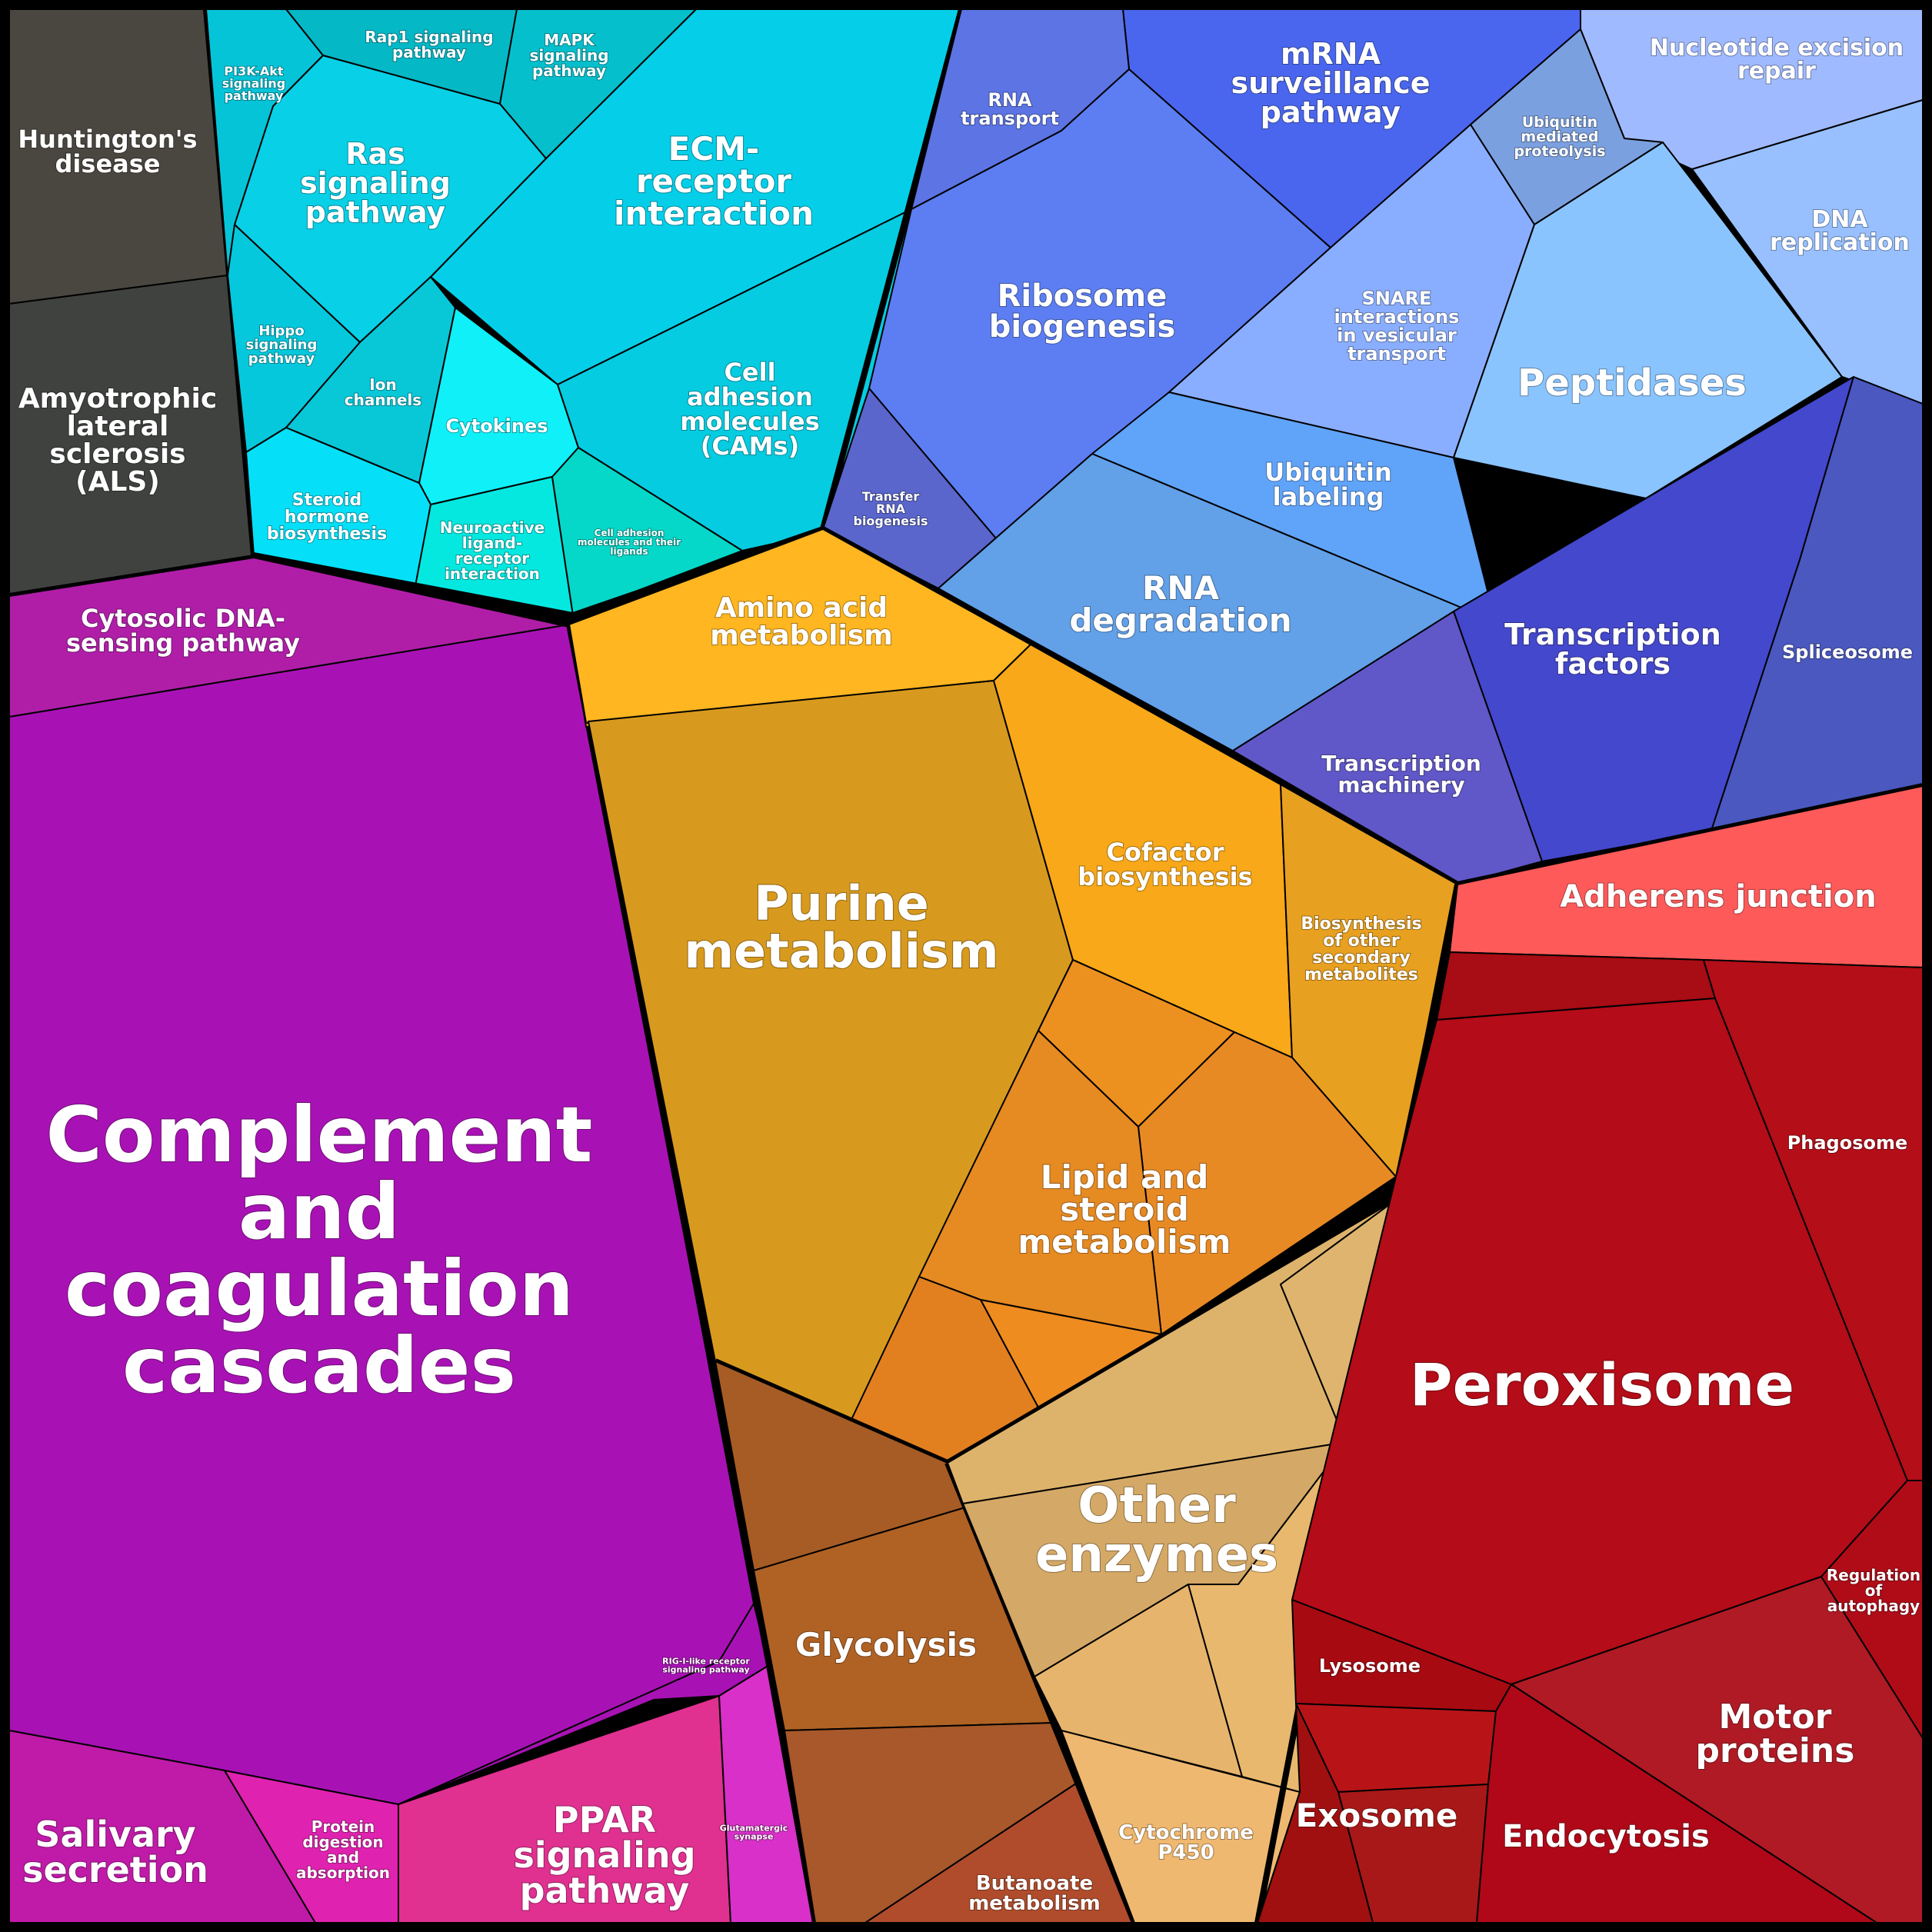  I want to click on cell-label-amino-acid-metabolism: Amino acid metabolism, so click(801, 621).